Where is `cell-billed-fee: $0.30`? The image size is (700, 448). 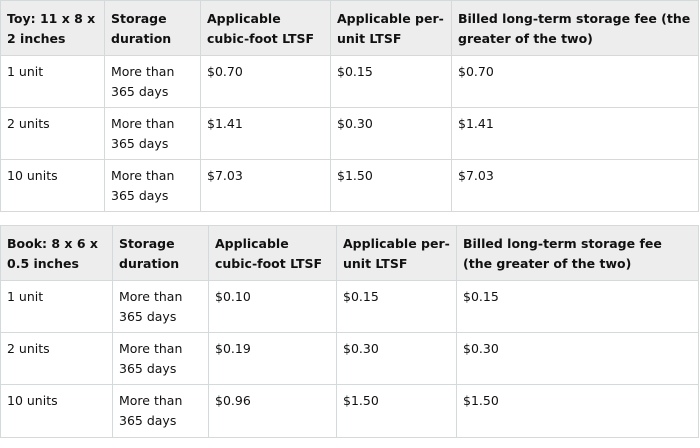 cell-billed-fee: $0.30 is located at coordinates (577, 358).